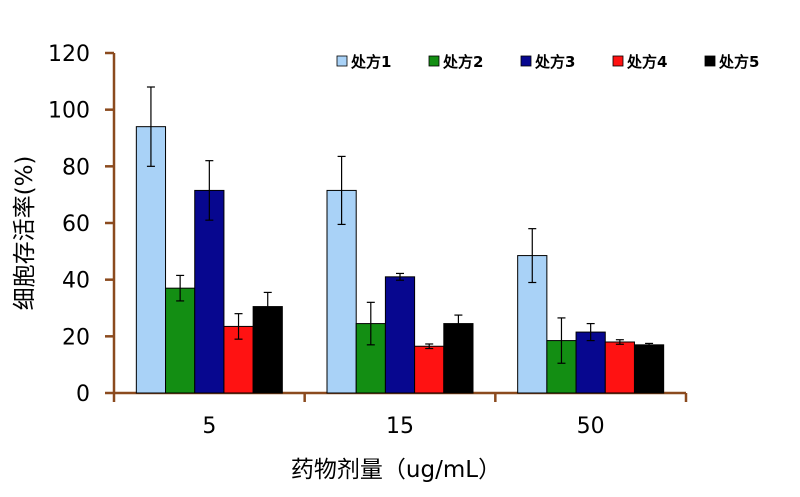  I want to click on legend-label: 处方2, so click(462, 62).